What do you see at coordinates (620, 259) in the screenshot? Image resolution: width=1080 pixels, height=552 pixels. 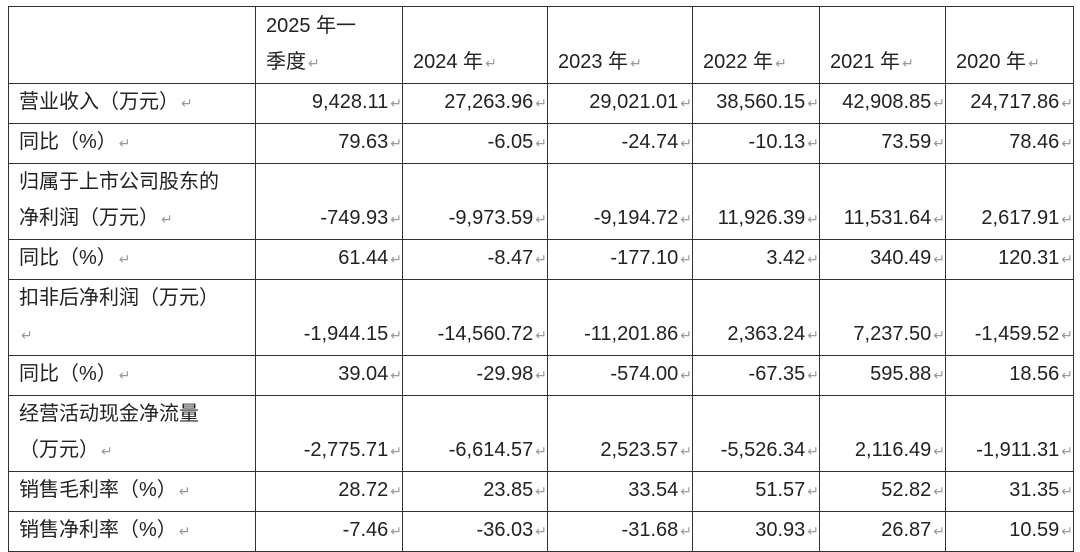 I see `value-cell: -177.10` at bounding box center [620, 259].